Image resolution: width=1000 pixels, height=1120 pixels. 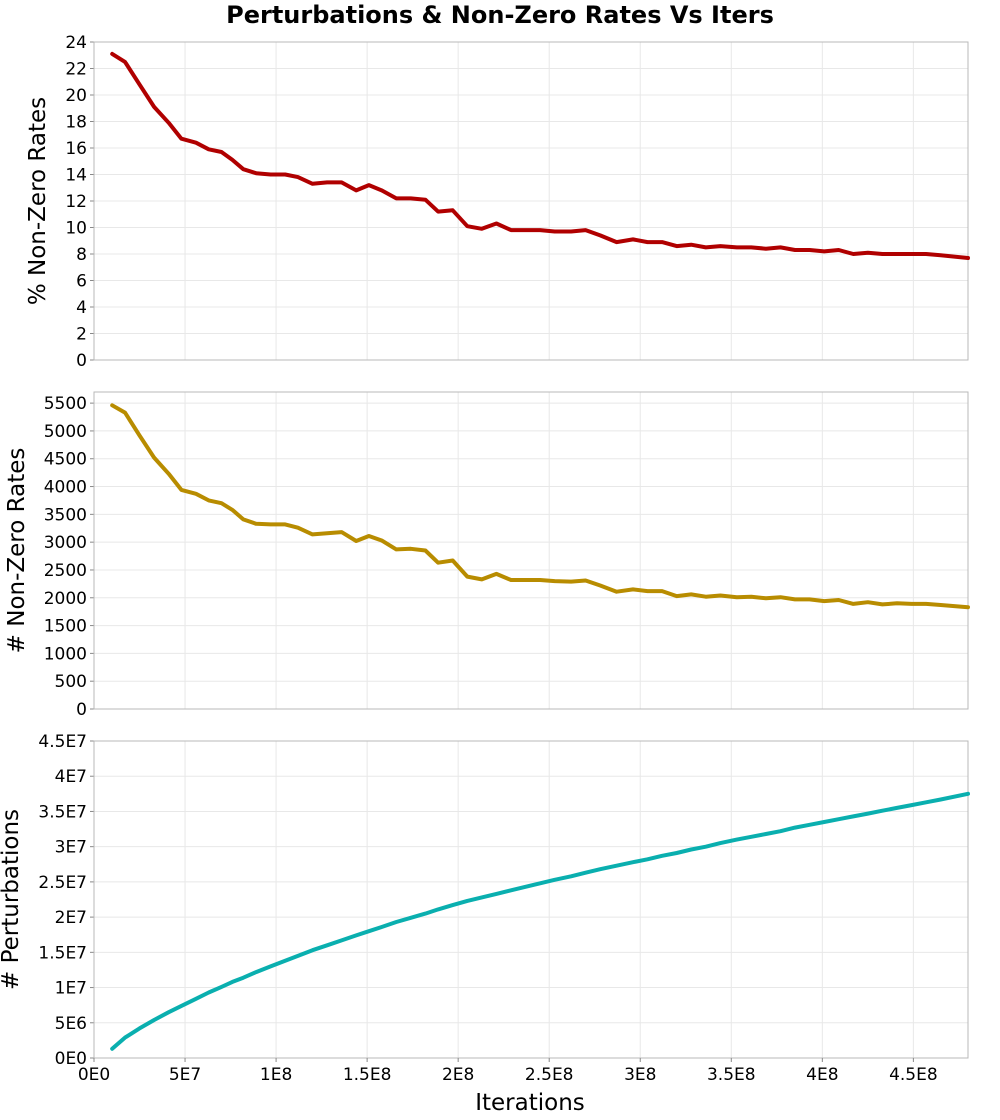 I want to click on y-tick-label: 22, so click(x=76, y=70).